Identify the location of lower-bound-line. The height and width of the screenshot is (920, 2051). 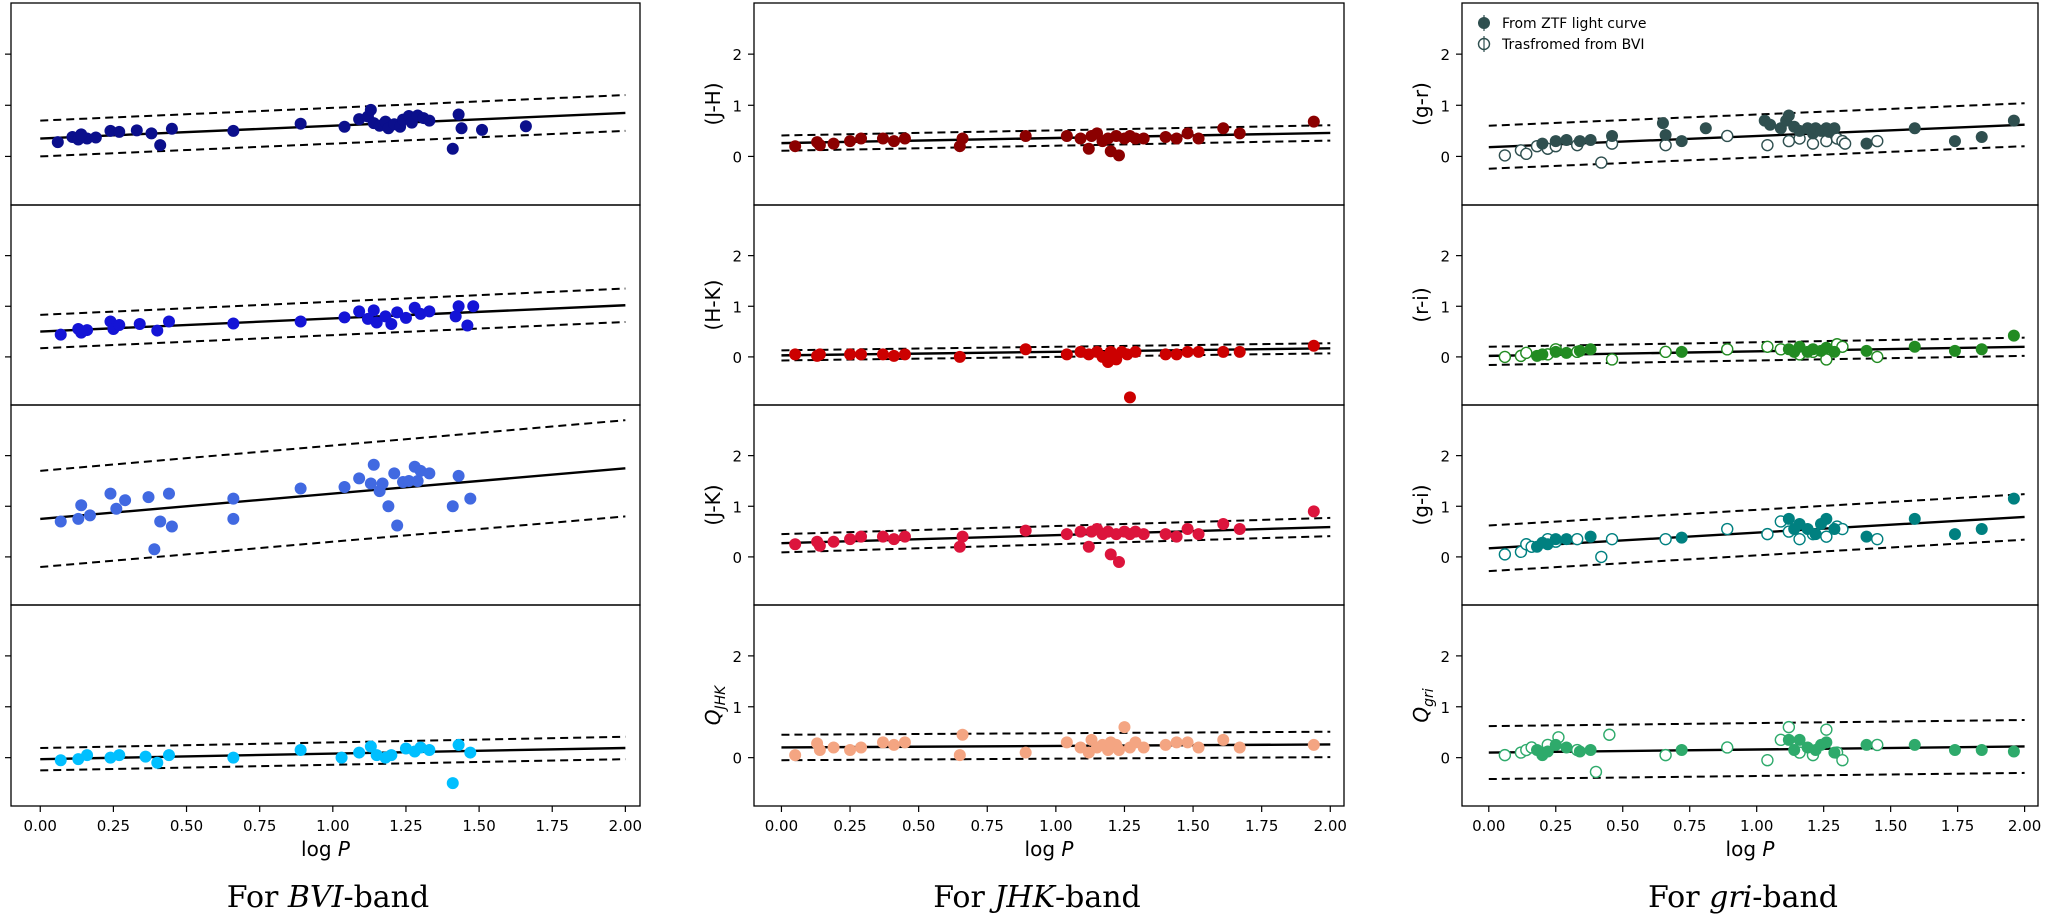
(333, 143).